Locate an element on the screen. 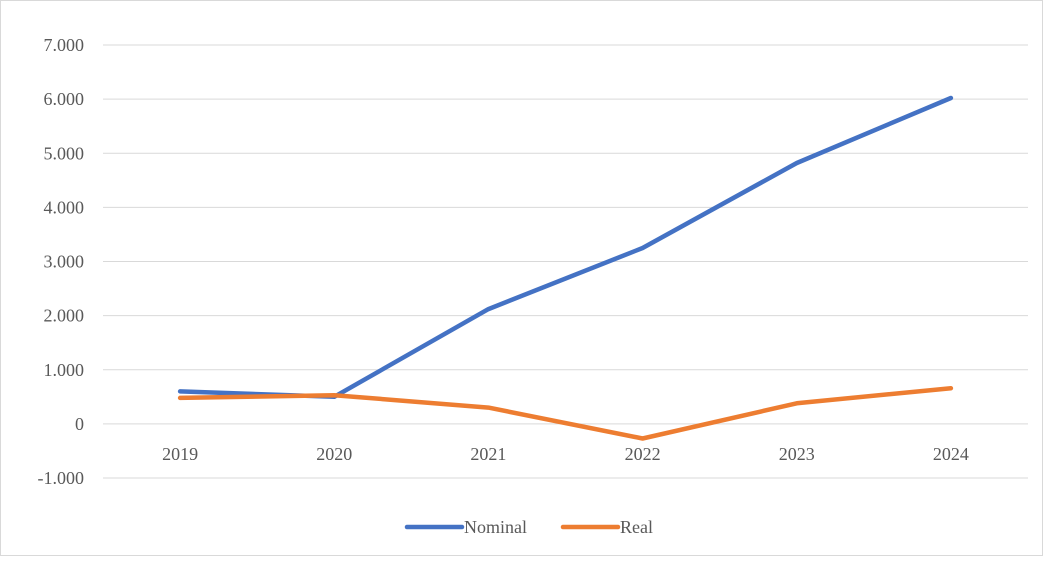 The height and width of the screenshot is (562, 1043). series-line-real is located at coordinates (565, 413).